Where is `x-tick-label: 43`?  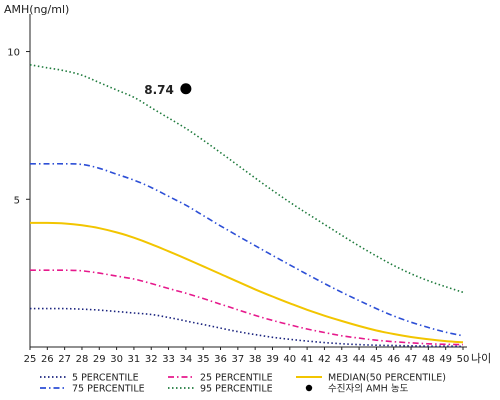
x-tick-label: 43 is located at coordinates (341, 359).